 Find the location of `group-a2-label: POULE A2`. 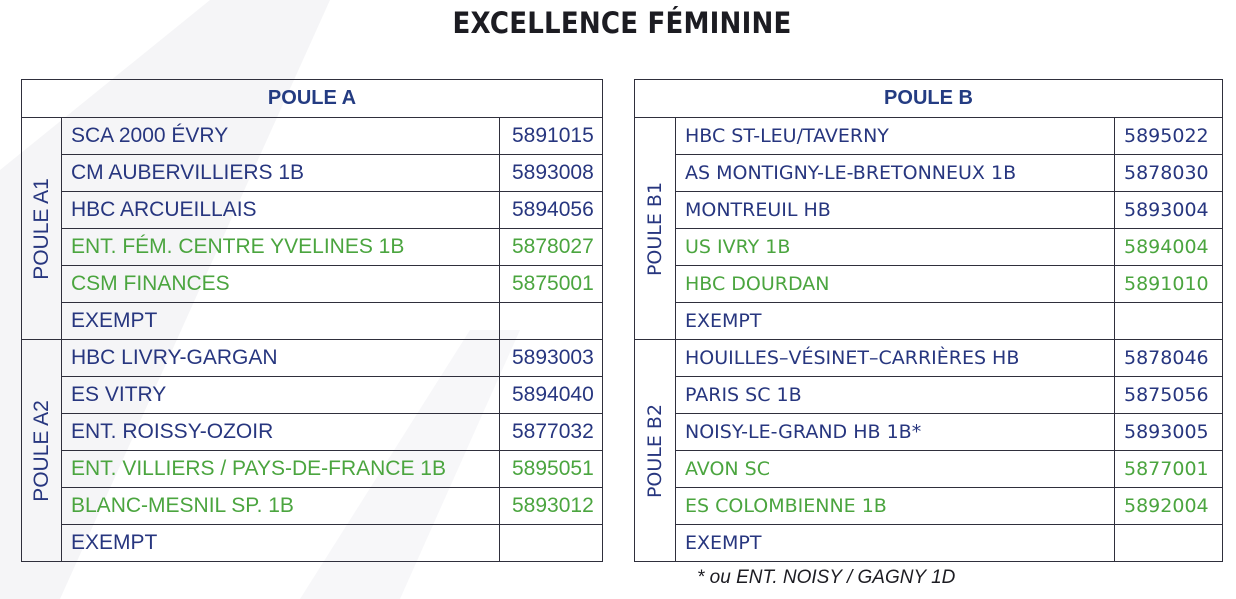

group-a2-label: POULE A2 is located at coordinates (41, 450).